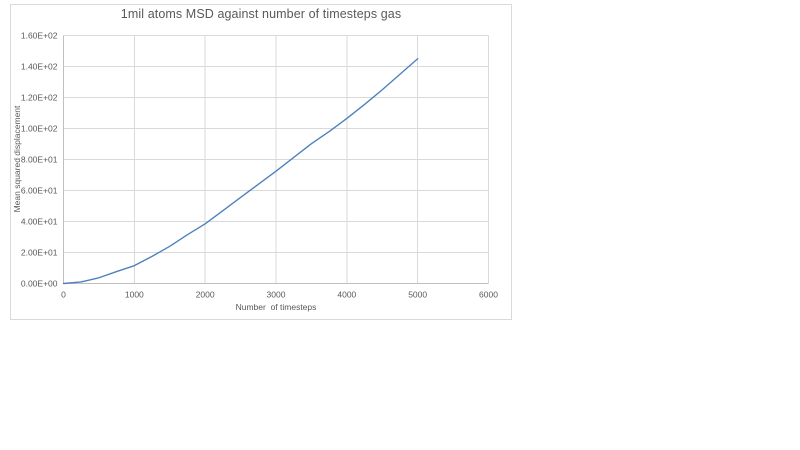  Describe the element at coordinates (39, 36) in the screenshot. I see `y-tick-label: 1.60E+02` at that location.